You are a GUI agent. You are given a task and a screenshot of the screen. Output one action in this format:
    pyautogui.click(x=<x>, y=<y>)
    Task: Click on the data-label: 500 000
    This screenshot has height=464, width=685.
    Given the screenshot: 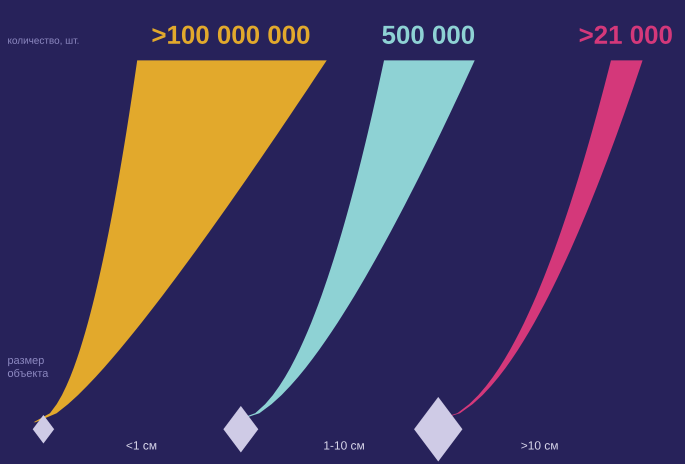 What is the action you would take?
    pyautogui.click(x=428, y=35)
    